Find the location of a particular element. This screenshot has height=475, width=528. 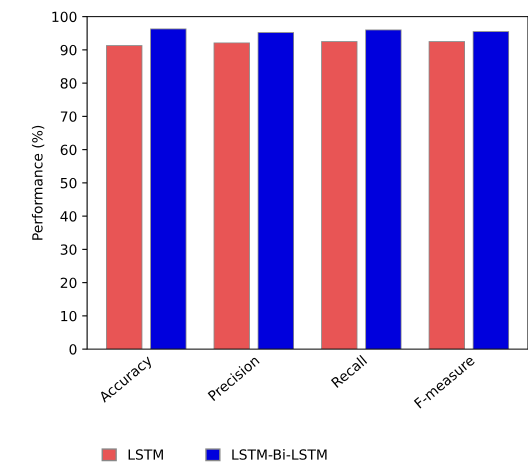

y-tick-label: 60 is located at coordinates (68, 150).